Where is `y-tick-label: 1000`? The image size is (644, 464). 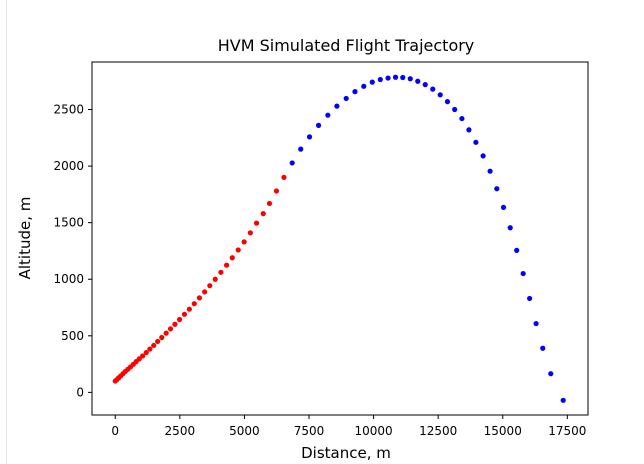 y-tick-label: 1000 is located at coordinates (68, 279).